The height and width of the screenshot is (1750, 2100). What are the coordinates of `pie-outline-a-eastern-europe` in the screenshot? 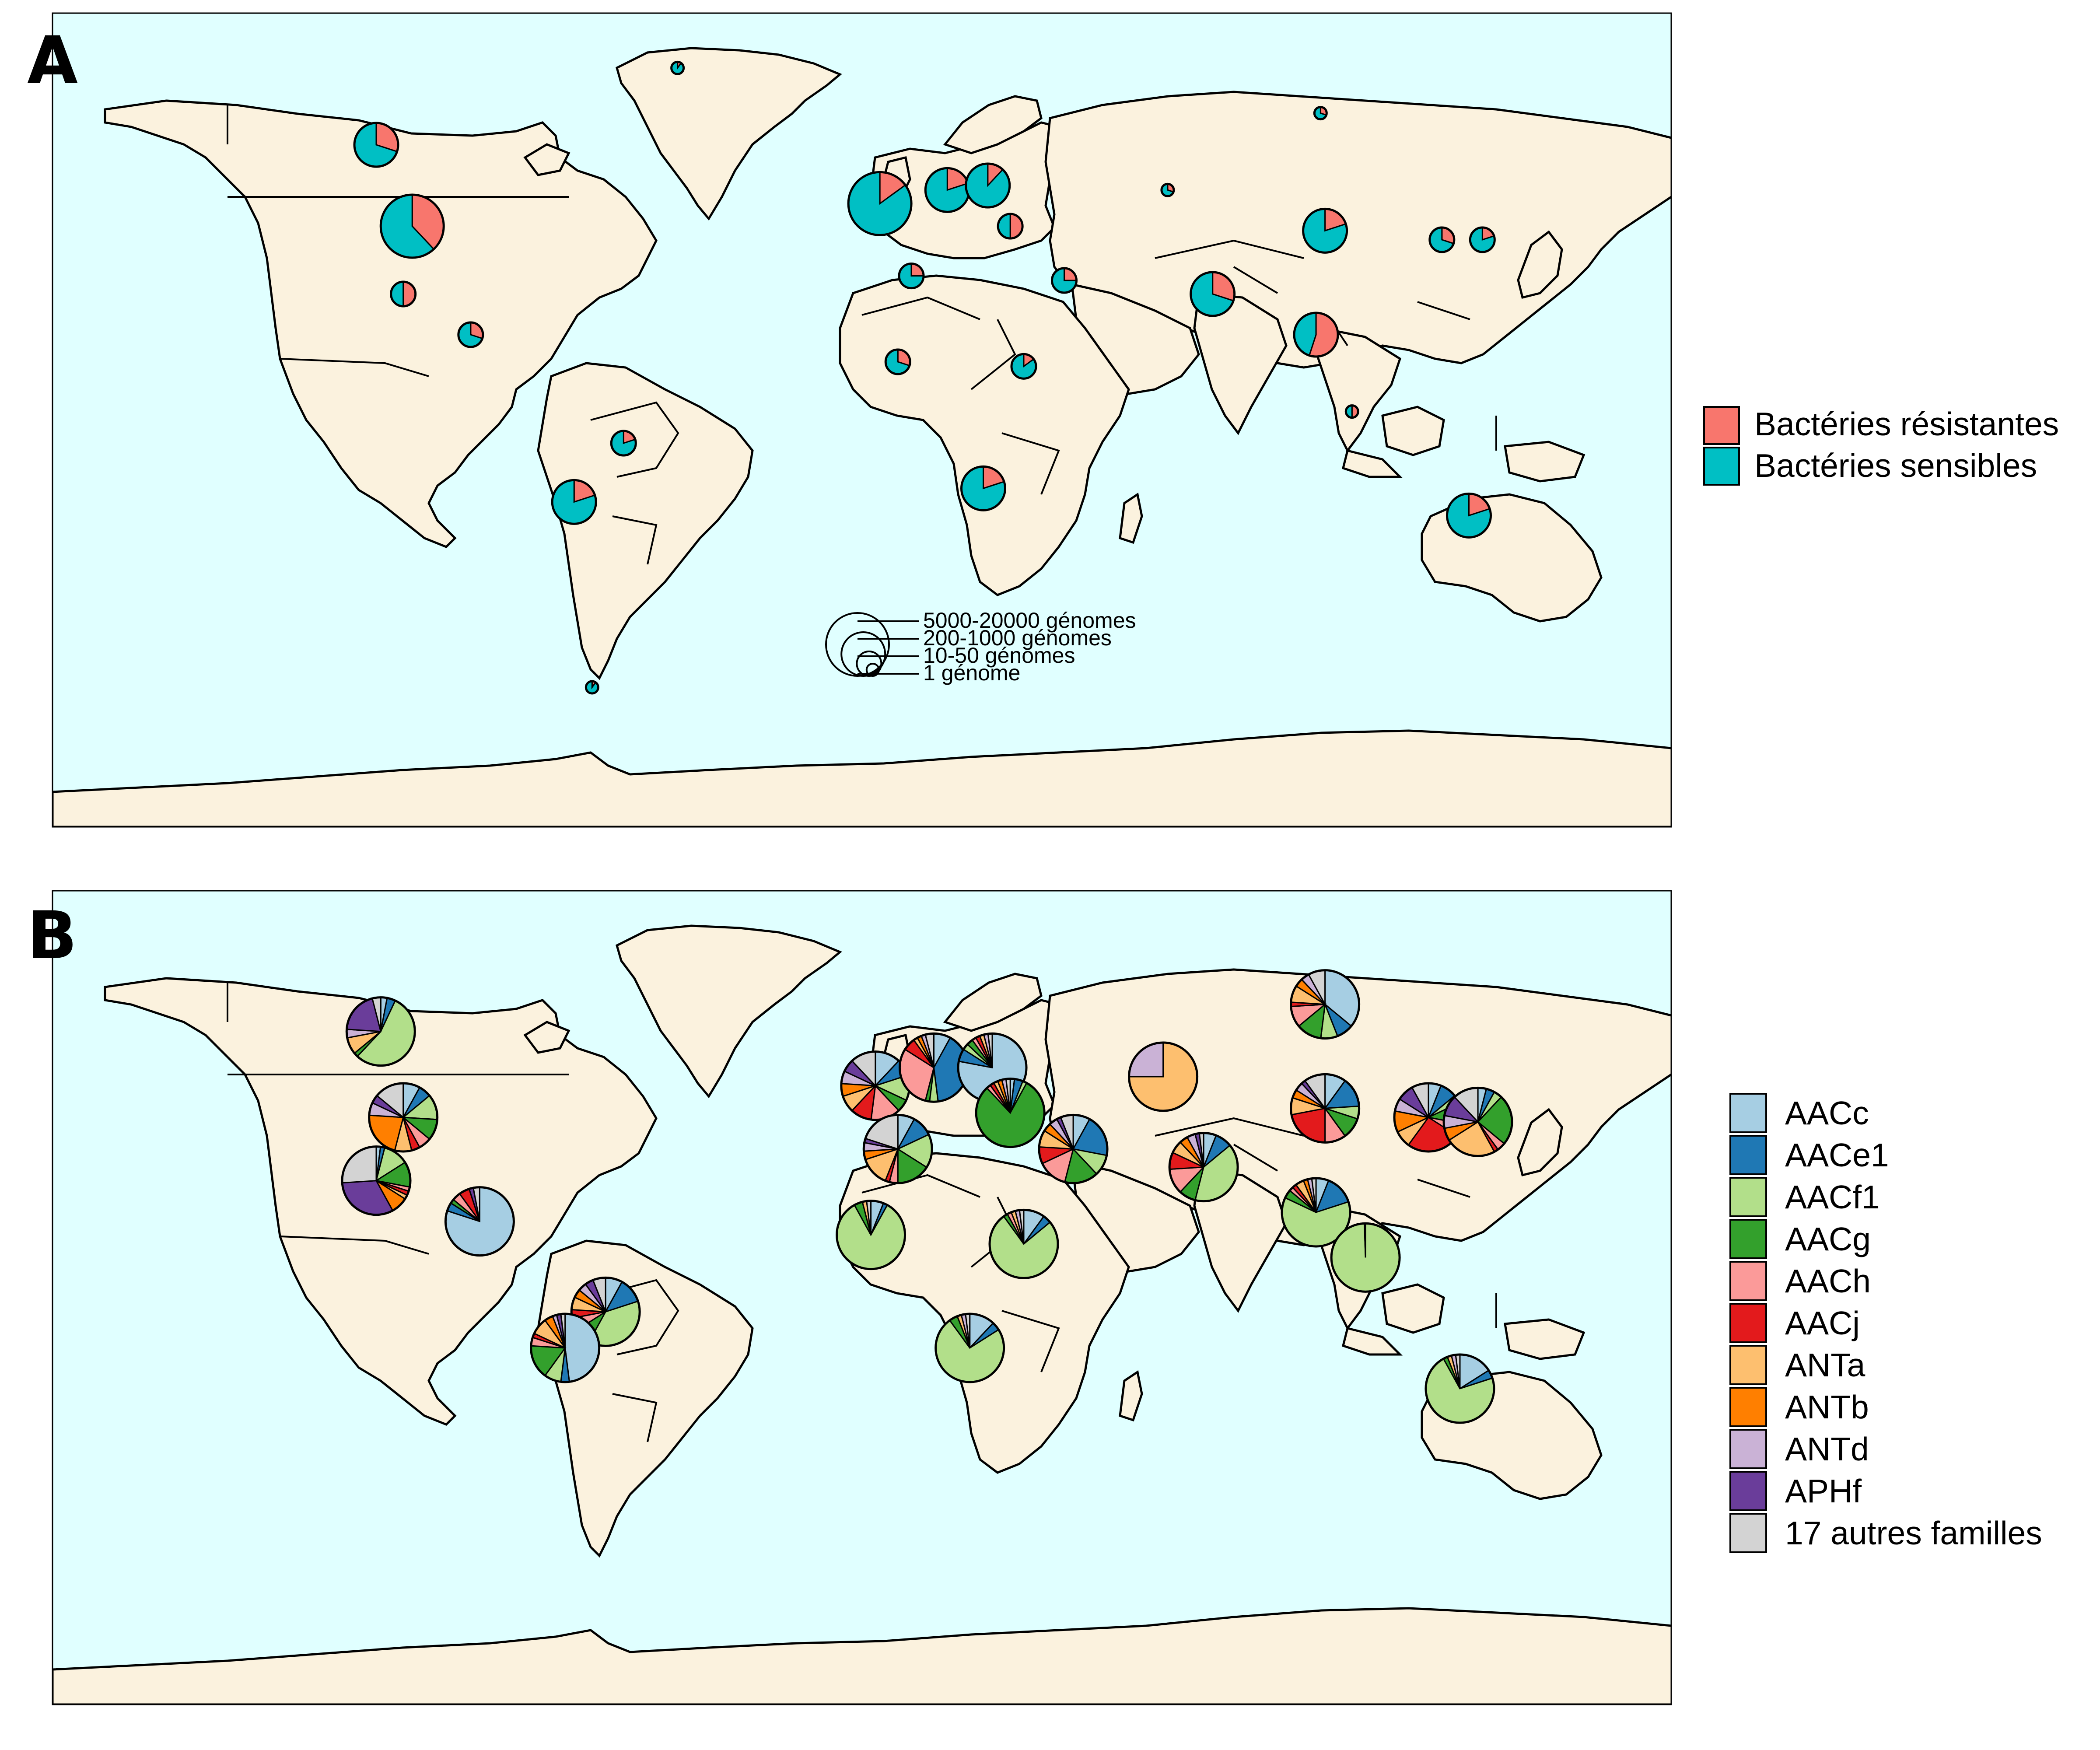 It's located at (988, 185).